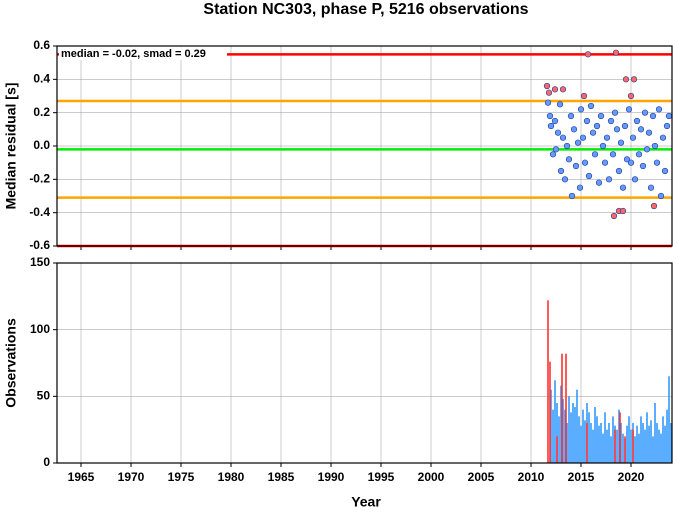 Image resolution: width=678 pixels, height=516 pixels. I want to click on x-tick-label: 2000, so click(431, 477).